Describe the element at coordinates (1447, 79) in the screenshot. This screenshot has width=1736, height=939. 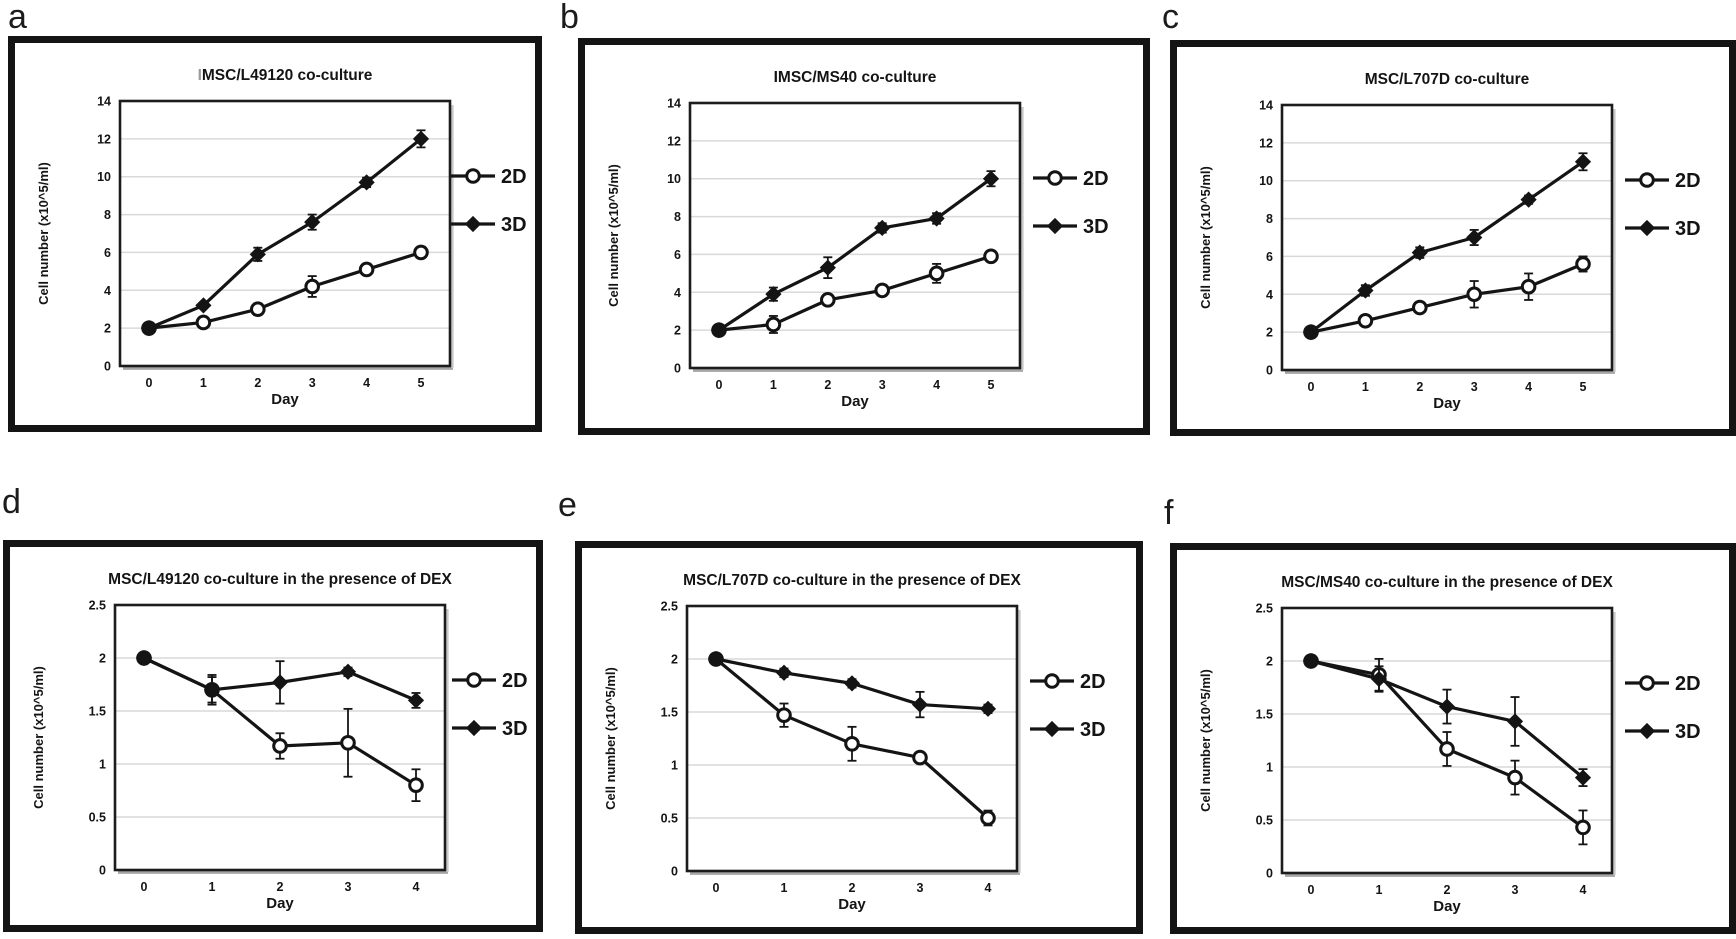
I see `chart-title-text: MSC/L707D co-culture` at that location.